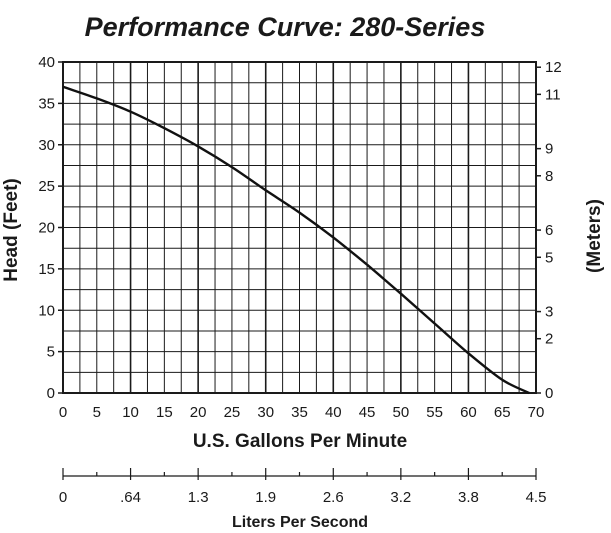 The image size is (611, 533). I want to click on y2-tick-label: 12, so click(553, 67).